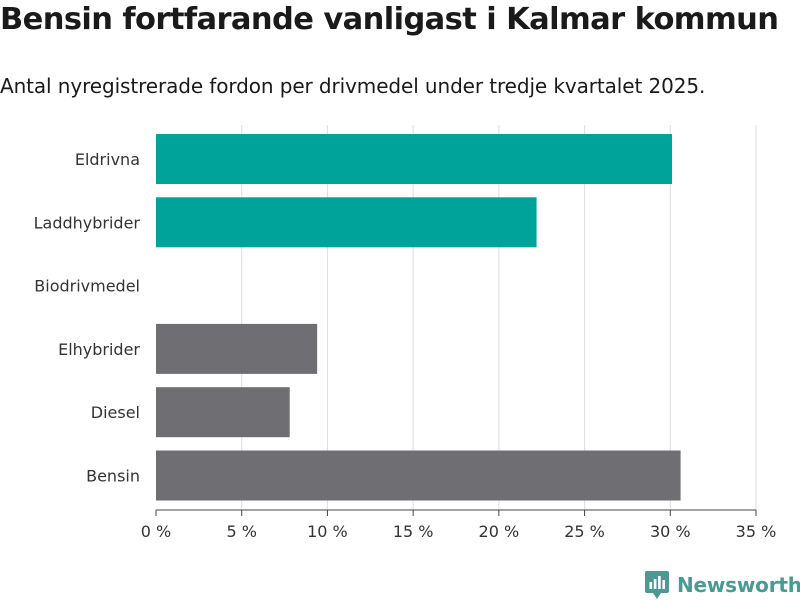  What do you see at coordinates (156, 531) in the screenshot?
I see `x-tick-label: 0 %` at bounding box center [156, 531].